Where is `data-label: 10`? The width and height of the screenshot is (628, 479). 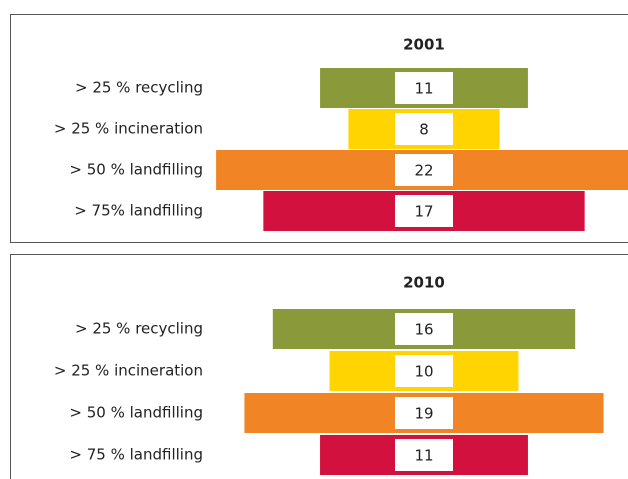 data-label: 10 is located at coordinates (423, 372).